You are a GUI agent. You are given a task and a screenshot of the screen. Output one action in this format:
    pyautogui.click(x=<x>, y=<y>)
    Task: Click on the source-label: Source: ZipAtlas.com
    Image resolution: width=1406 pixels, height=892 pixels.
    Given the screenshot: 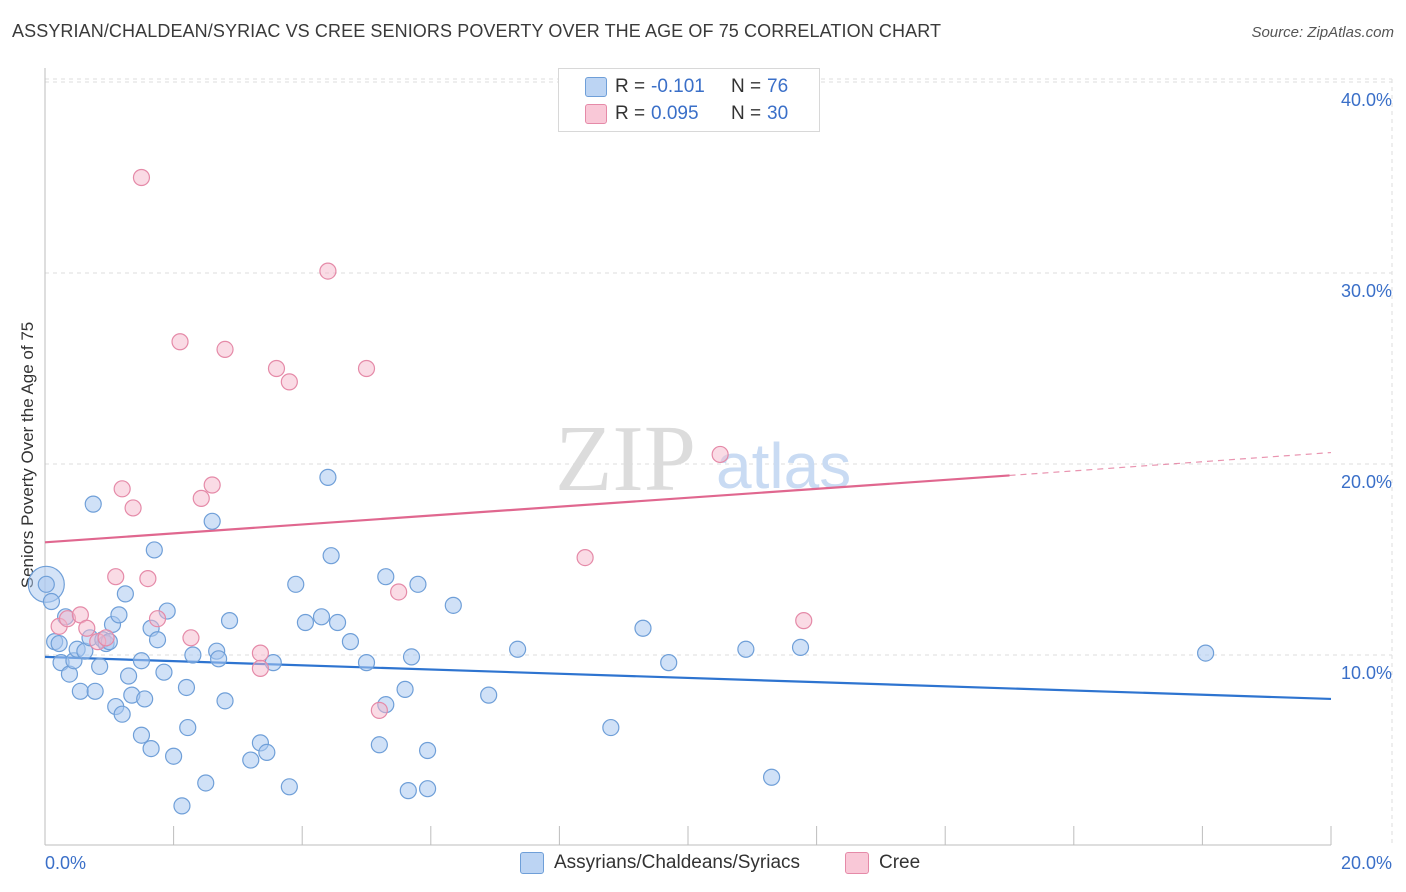 What is the action you would take?
    pyautogui.click(x=1322, y=32)
    